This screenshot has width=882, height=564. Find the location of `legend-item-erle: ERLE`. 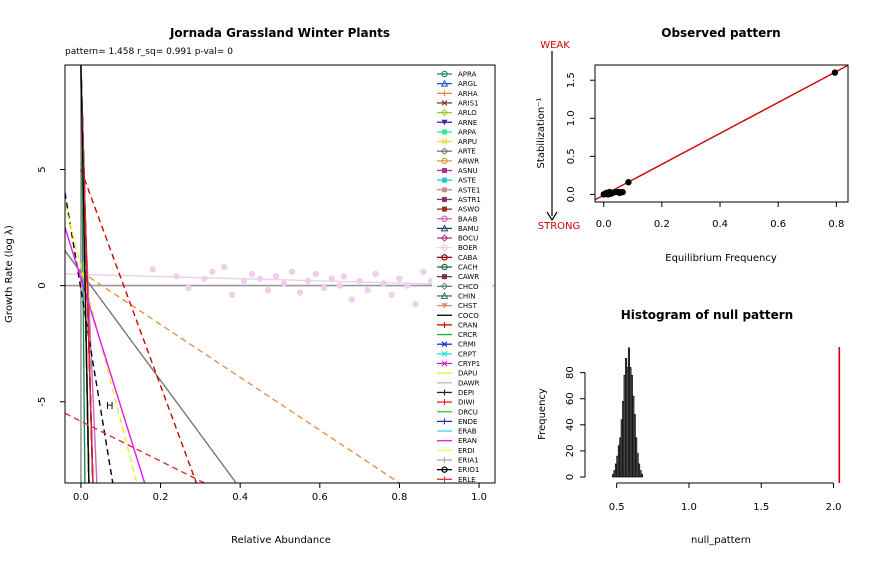

legend-item-erle: ERLE is located at coordinates (456, 480).